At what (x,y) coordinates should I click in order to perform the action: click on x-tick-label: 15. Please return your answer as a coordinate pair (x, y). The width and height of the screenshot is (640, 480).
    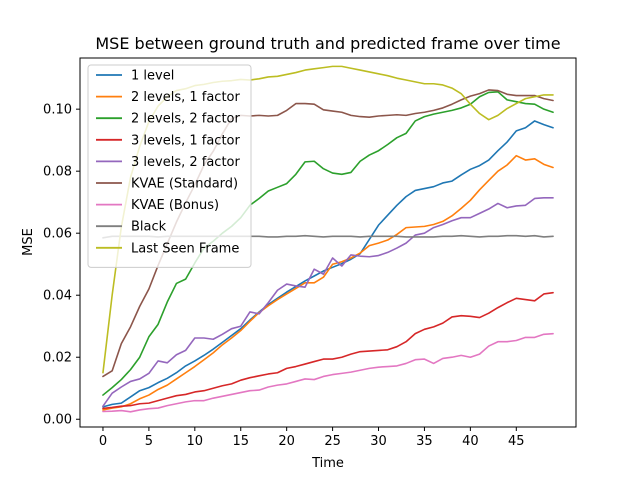
    Looking at the image, I should click on (240, 441).